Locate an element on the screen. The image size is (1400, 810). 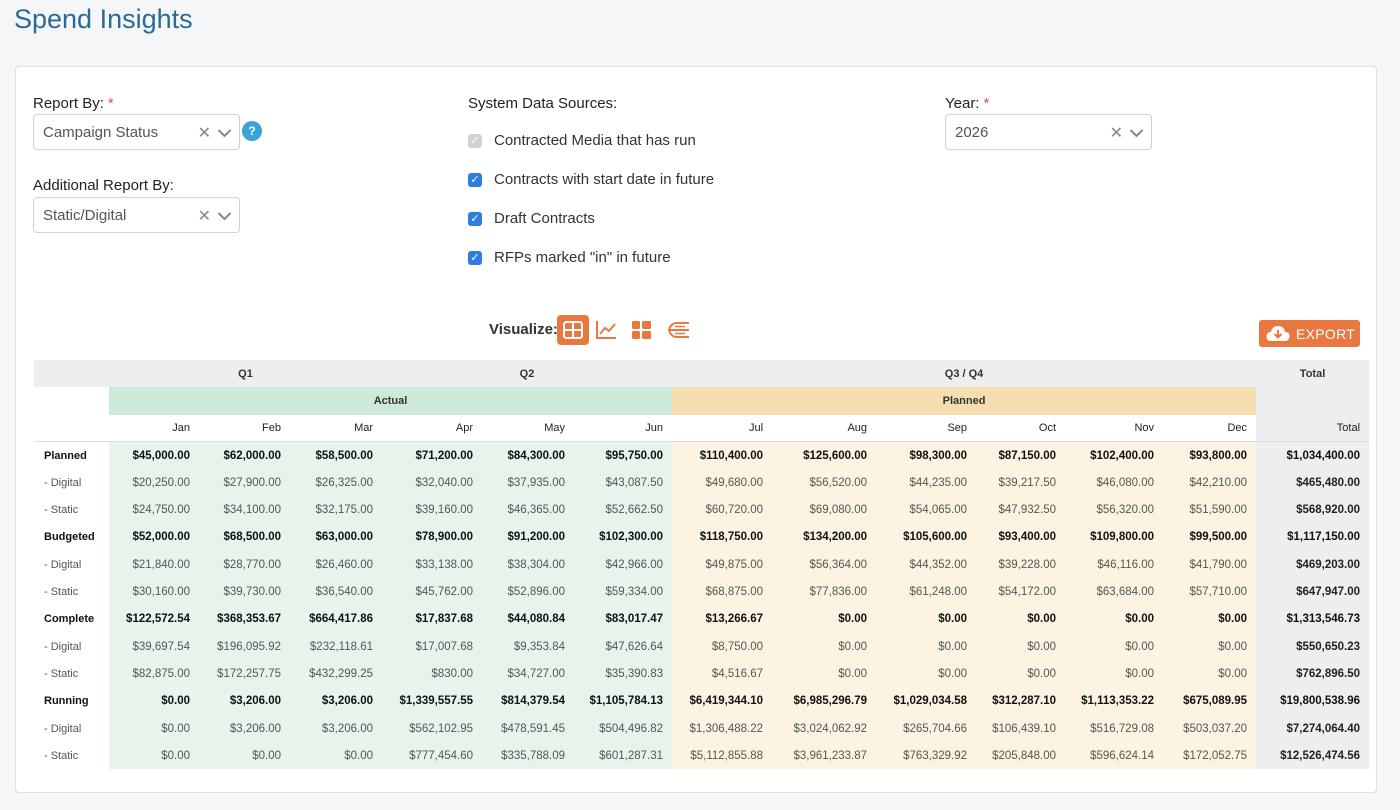
table-cell: $675,089.95 is located at coordinates (1210, 701).